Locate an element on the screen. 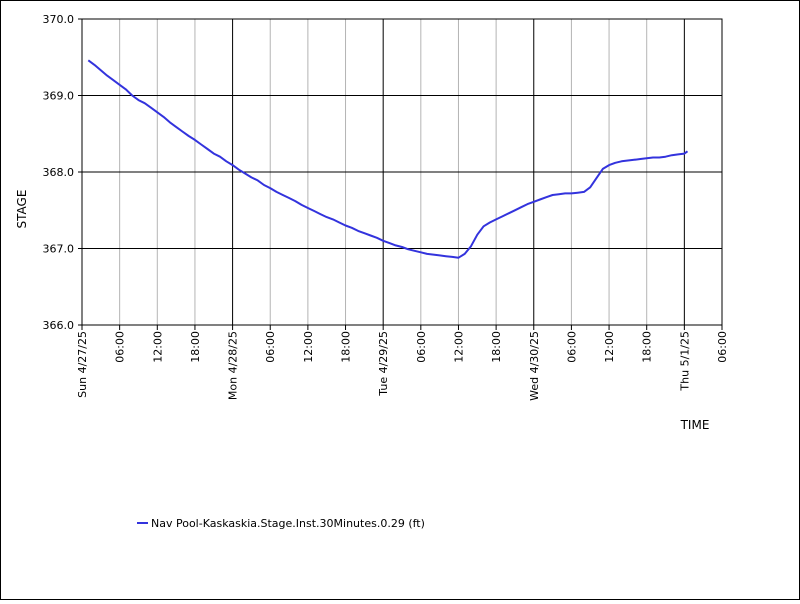 The height and width of the screenshot is (604, 800). y-tick-label: 368.0 is located at coordinates (59, 172).